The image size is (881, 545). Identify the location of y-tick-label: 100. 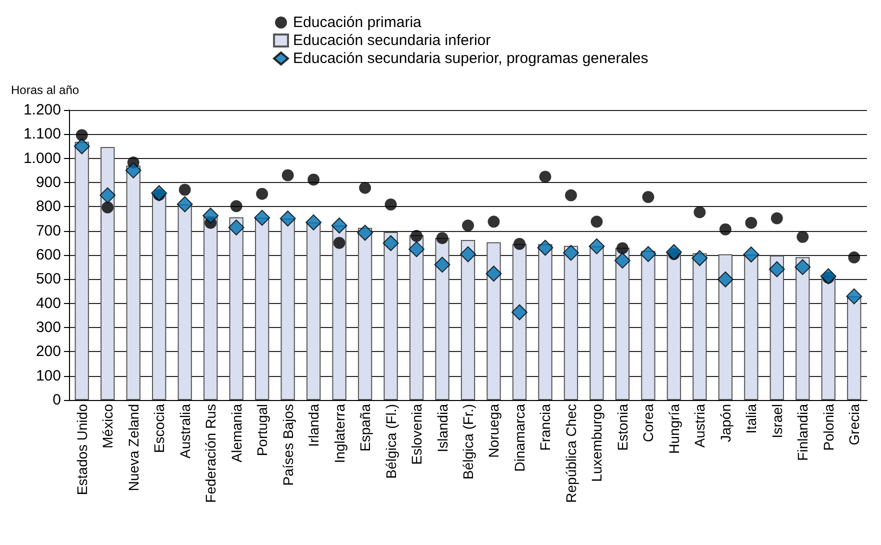
(48, 375).